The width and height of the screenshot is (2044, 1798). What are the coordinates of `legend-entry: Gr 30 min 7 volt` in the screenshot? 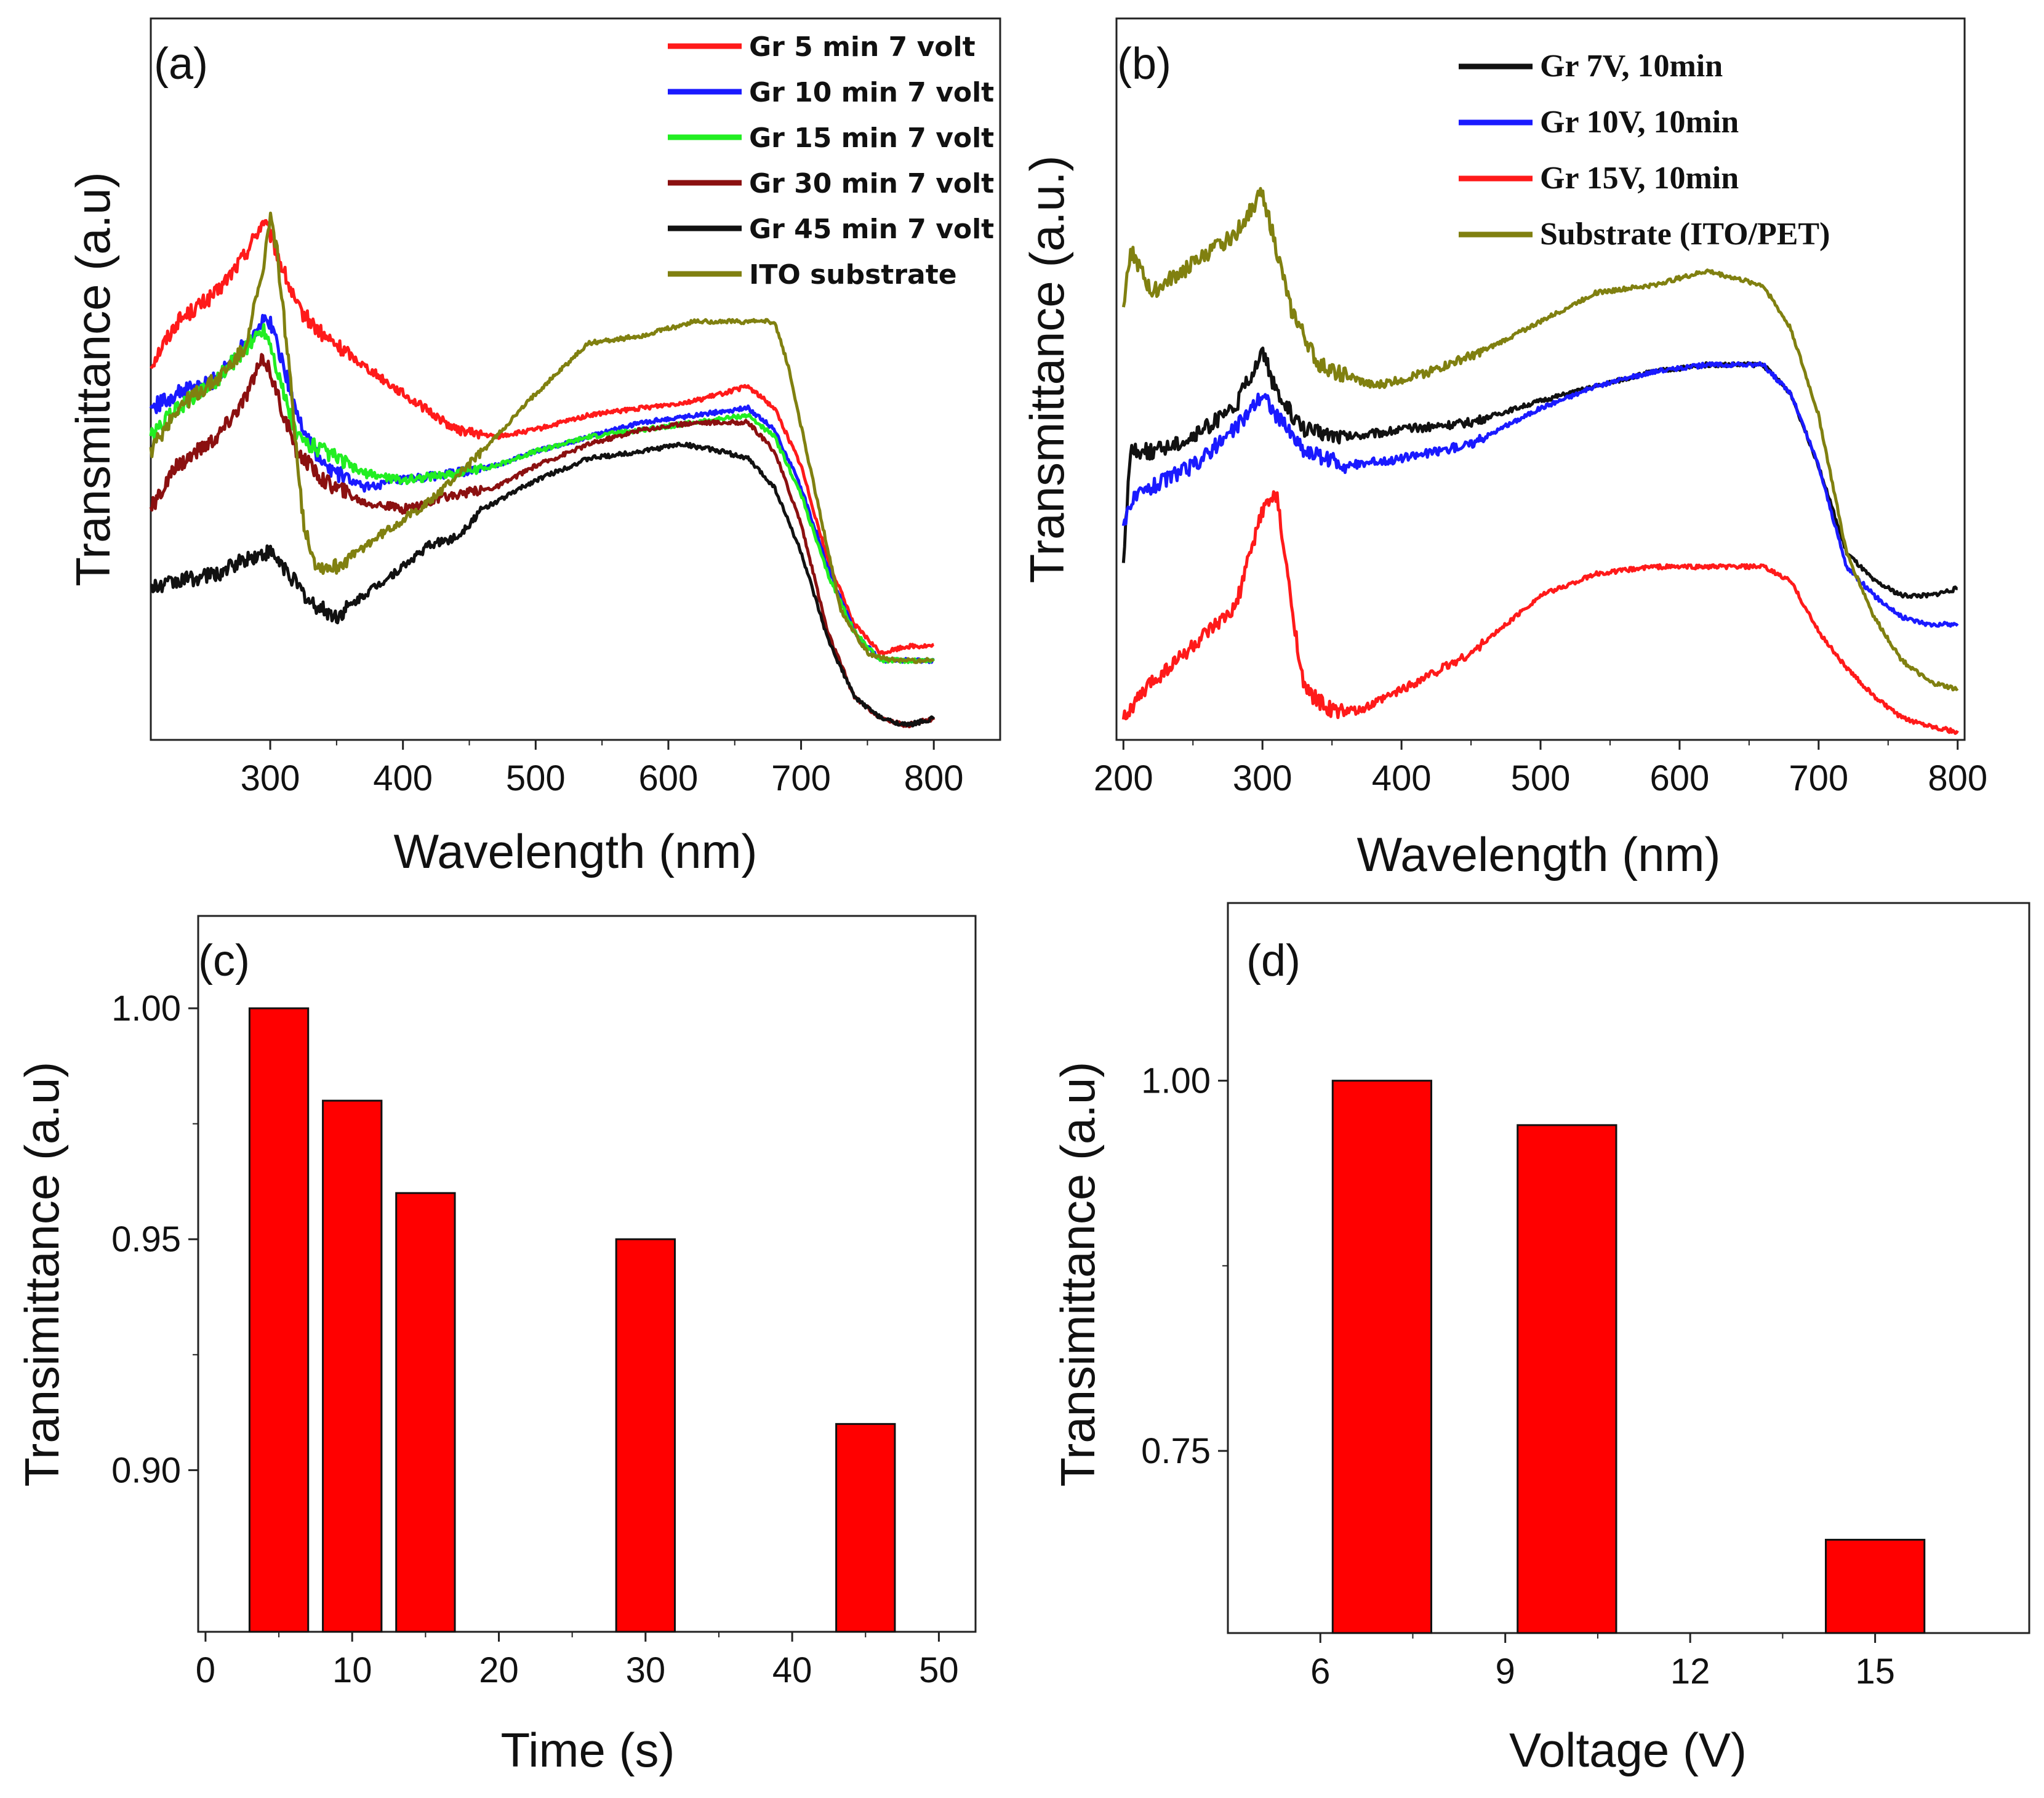 It's located at (871, 183).